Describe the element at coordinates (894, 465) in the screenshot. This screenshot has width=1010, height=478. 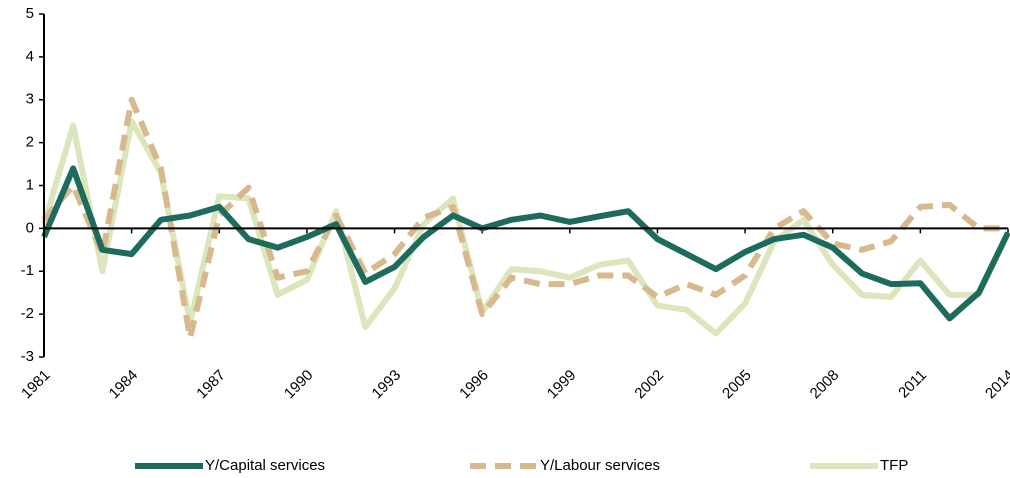
I see `legend-label: TFP` at that location.